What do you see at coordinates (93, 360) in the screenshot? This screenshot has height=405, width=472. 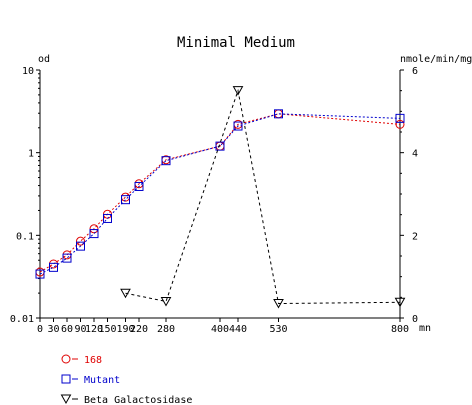 I see `legend-label: 168` at bounding box center [93, 360].